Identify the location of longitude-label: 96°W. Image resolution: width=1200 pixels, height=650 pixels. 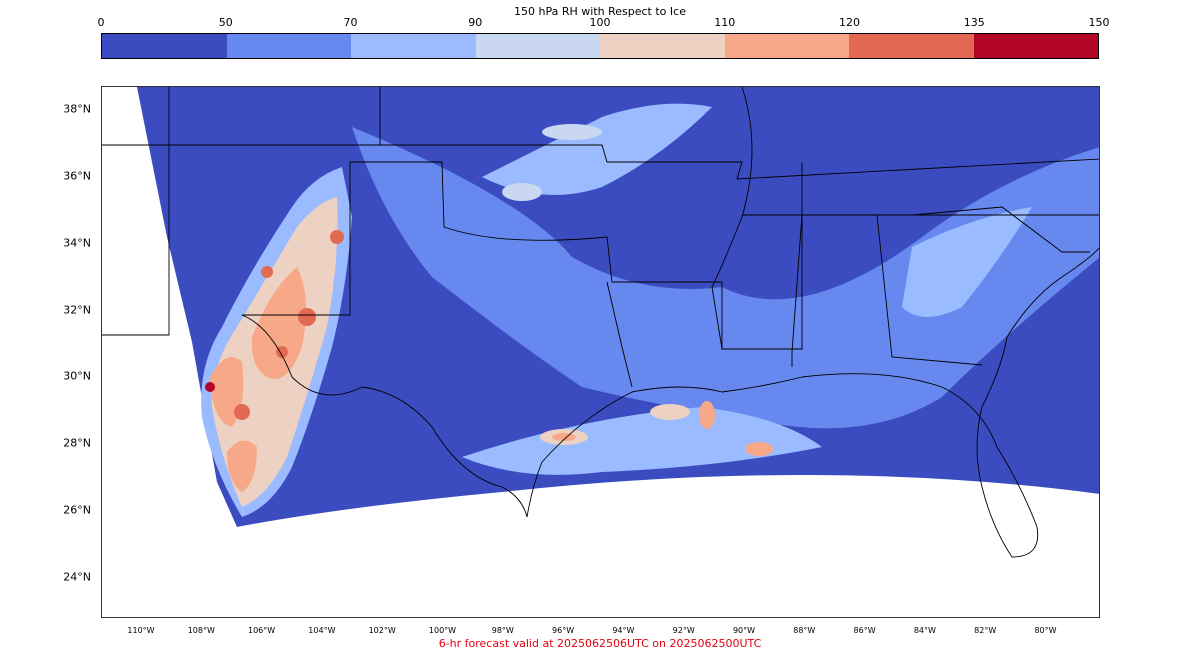
(563, 630).